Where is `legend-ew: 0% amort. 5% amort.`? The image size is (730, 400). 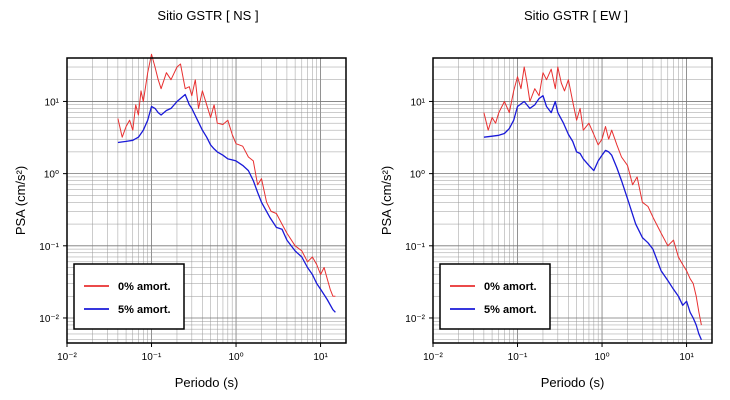 legend-ew: 0% amort. 5% amort. is located at coordinates (495, 296).